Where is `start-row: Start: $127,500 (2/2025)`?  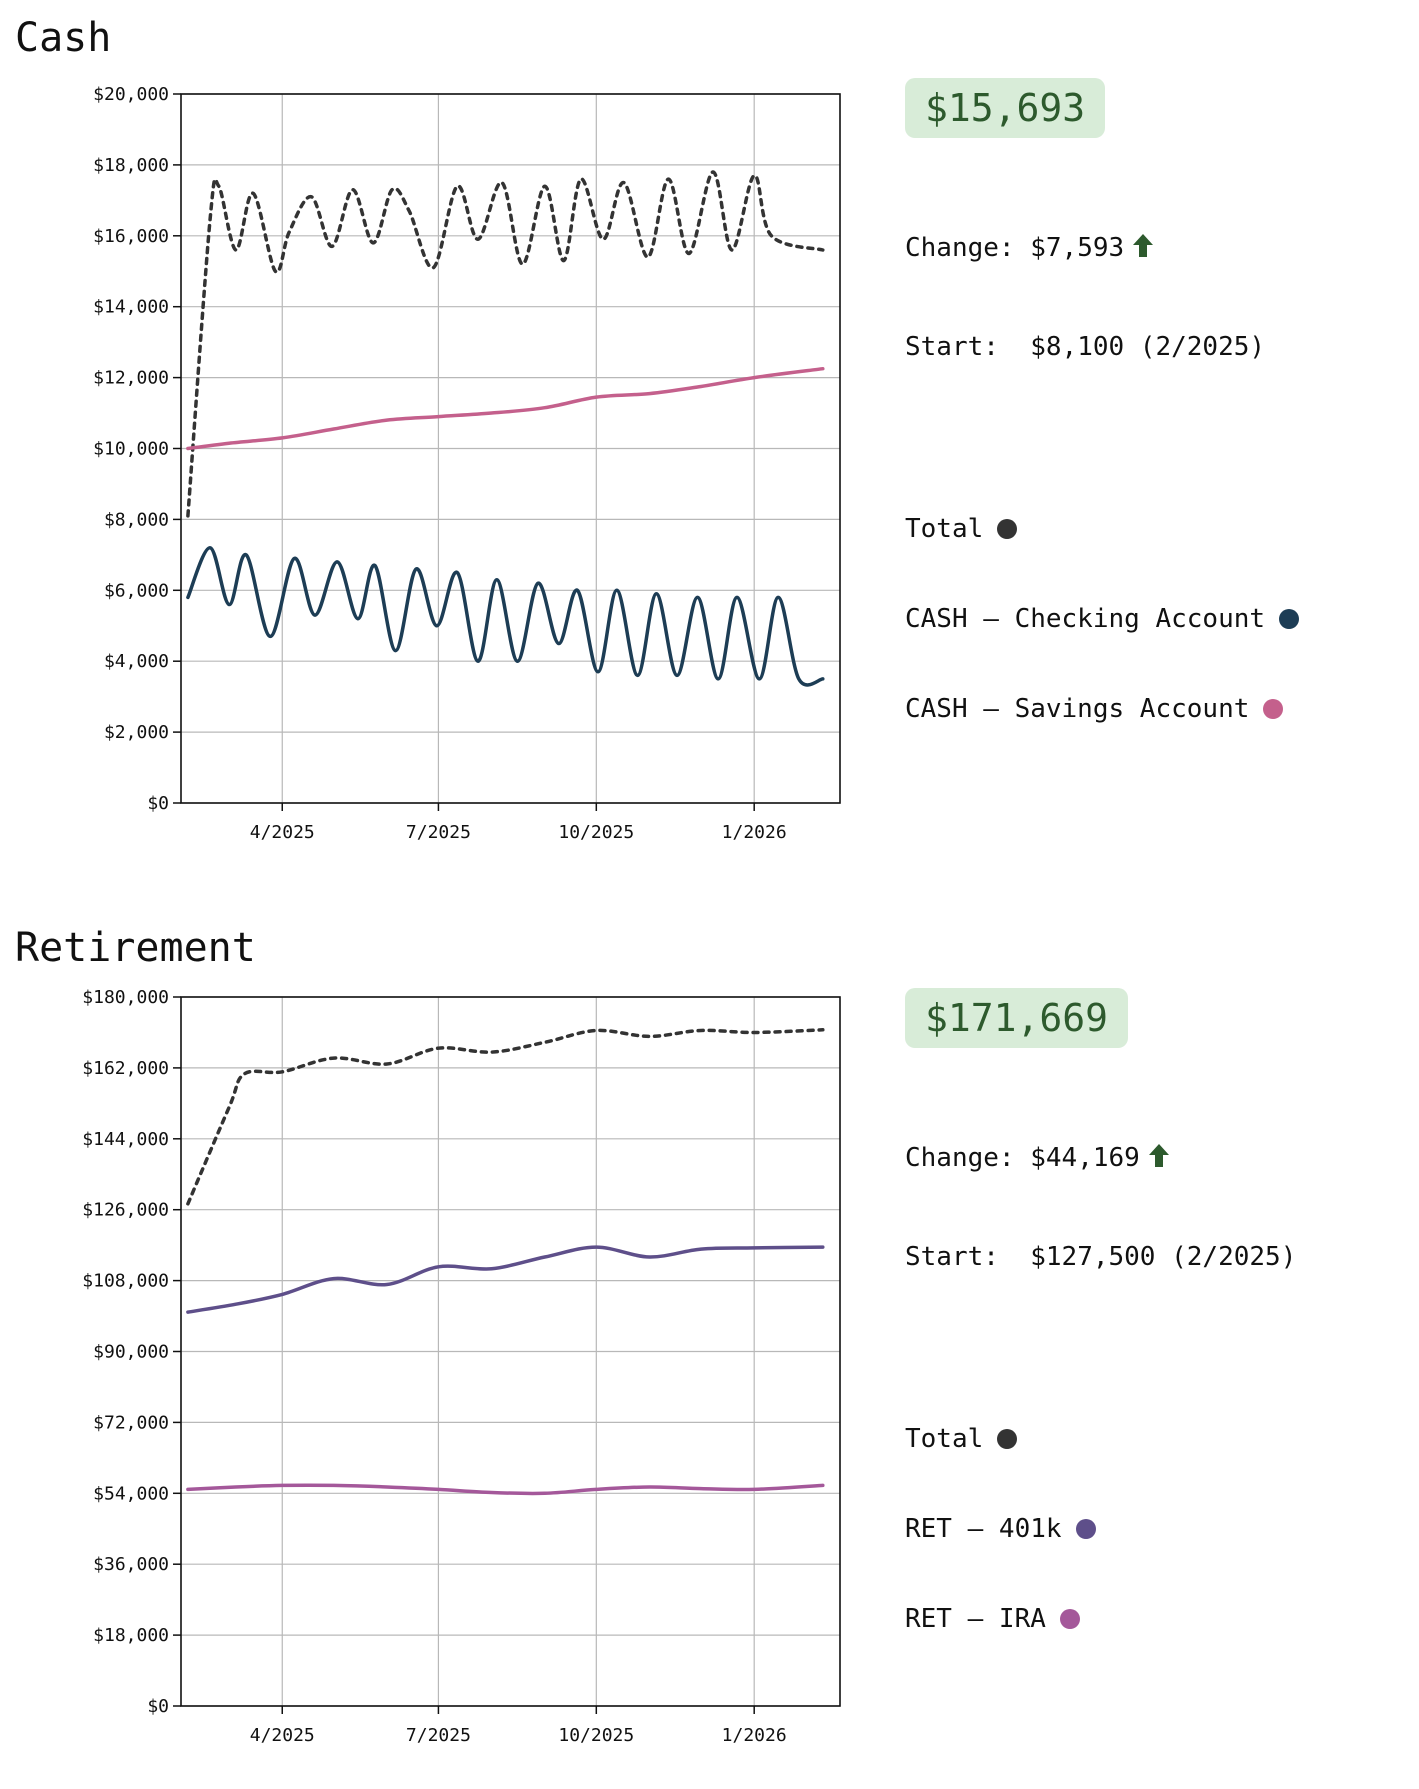 start-row: Start: $127,500 (2/2025) is located at coordinates (1100, 1257).